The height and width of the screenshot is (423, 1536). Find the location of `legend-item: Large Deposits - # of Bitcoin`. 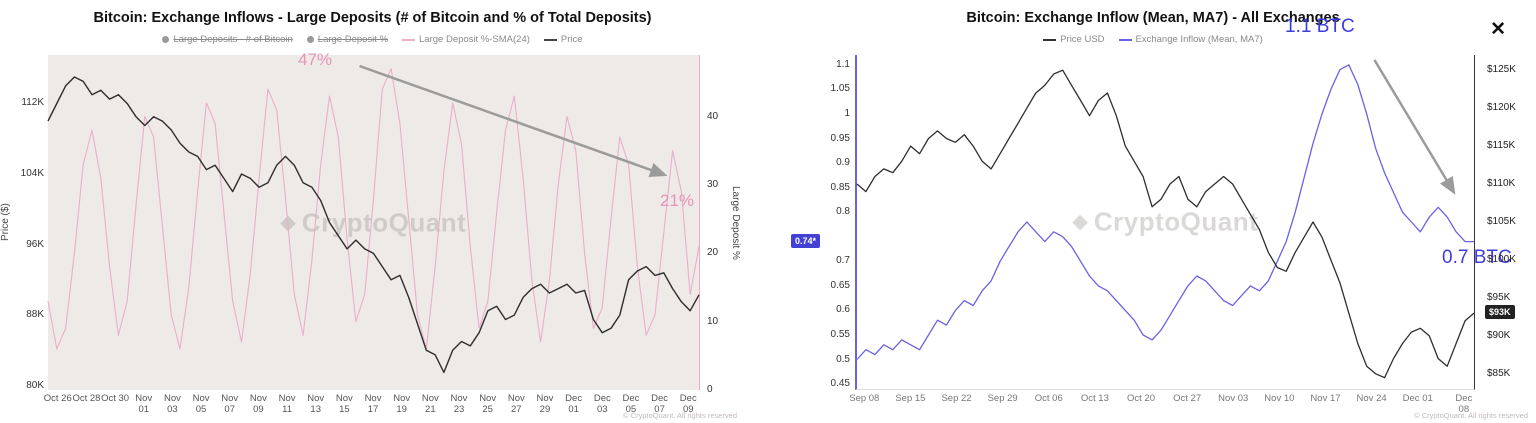

legend-item: Large Deposits - # of Bitcoin is located at coordinates (227, 39).